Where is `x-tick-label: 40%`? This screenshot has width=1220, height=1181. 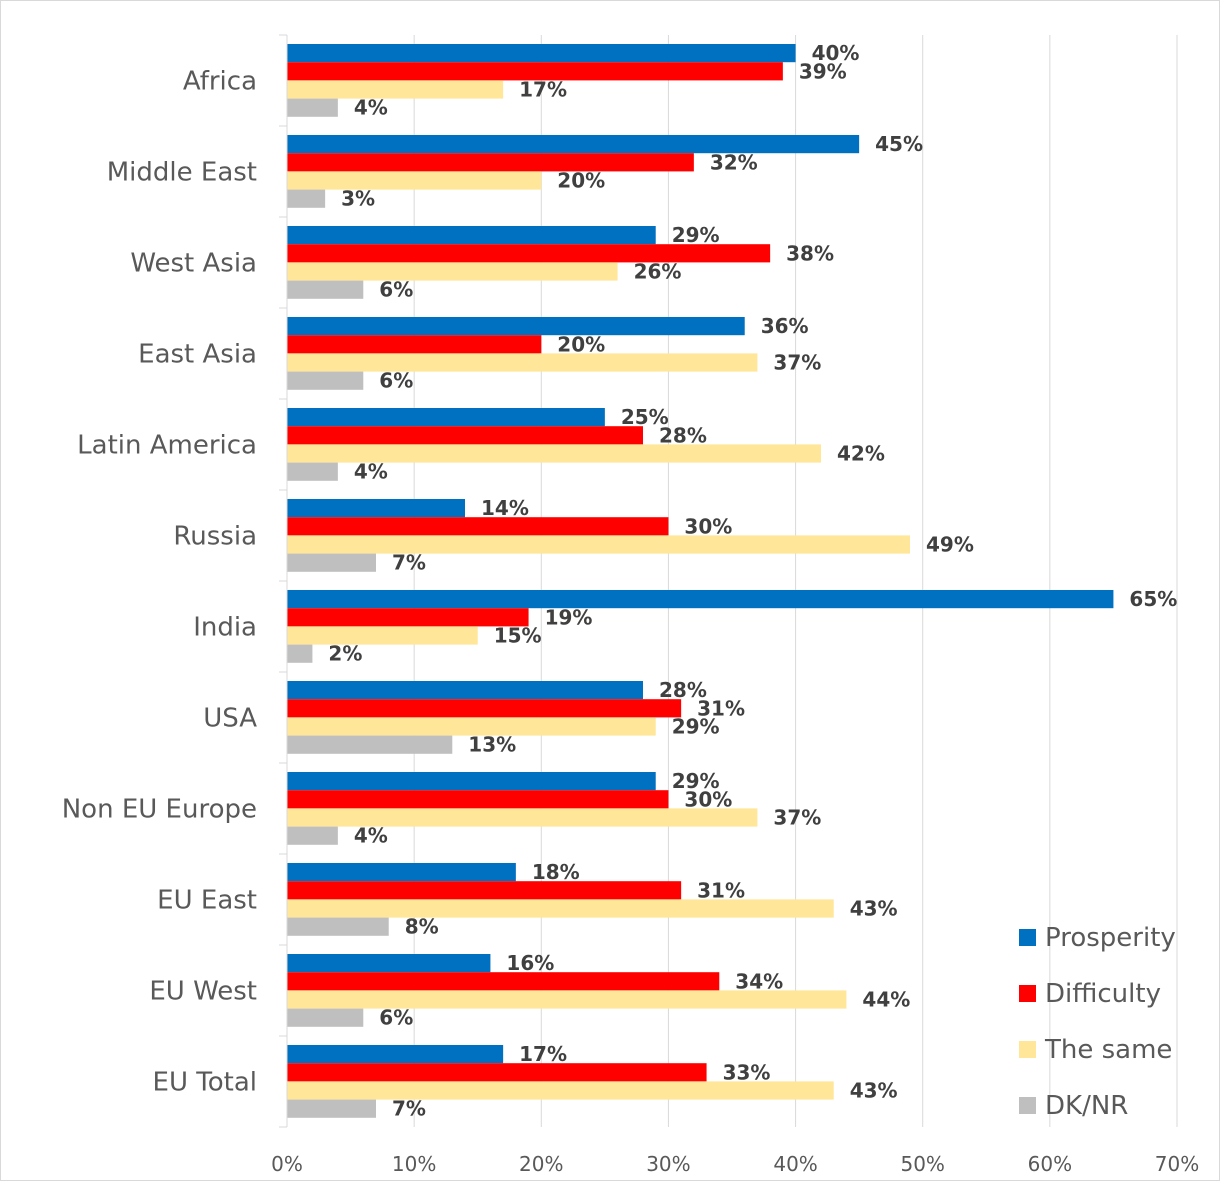
x-tick-label: 40% is located at coordinates (795, 1164).